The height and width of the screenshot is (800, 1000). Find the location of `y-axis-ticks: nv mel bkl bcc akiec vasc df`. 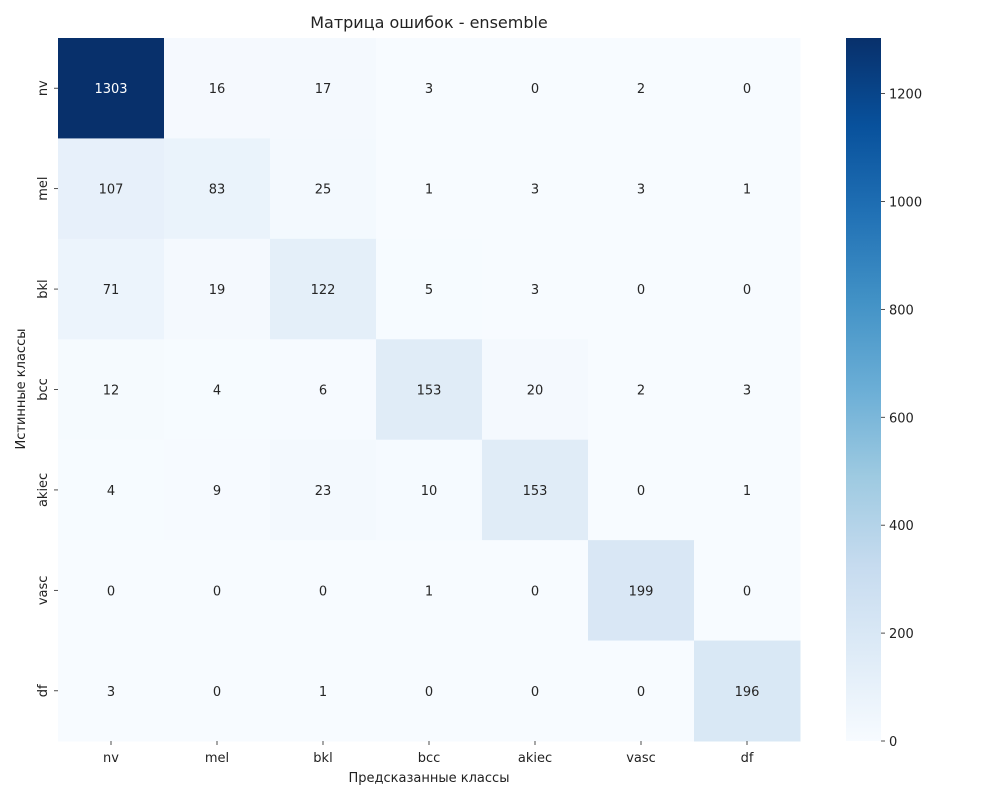

y-axis-ticks: nv mel bkl bcc akiec vasc df is located at coordinates (47, 388).